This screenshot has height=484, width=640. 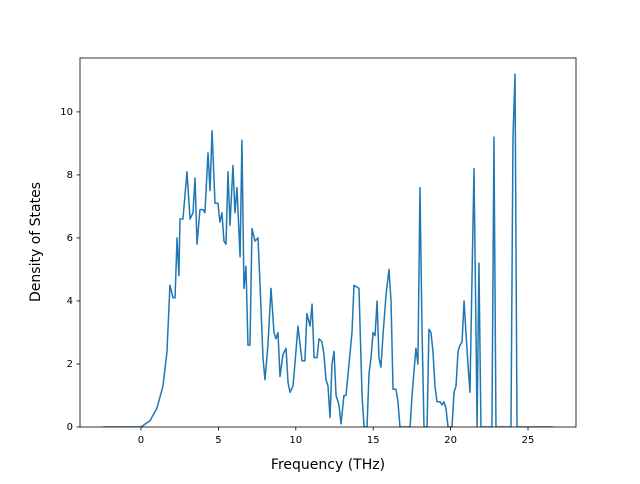 I want to click on y-tick-label: 0, so click(x=70, y=427).